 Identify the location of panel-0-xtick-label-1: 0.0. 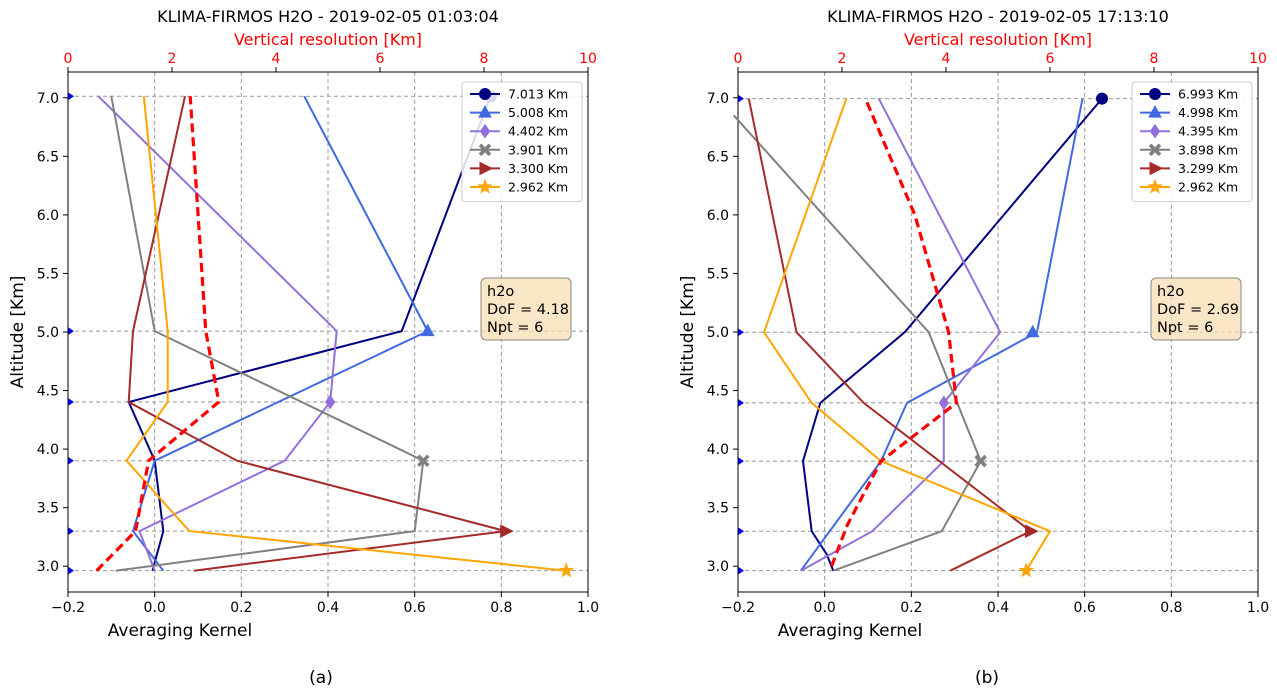
(155, 608).